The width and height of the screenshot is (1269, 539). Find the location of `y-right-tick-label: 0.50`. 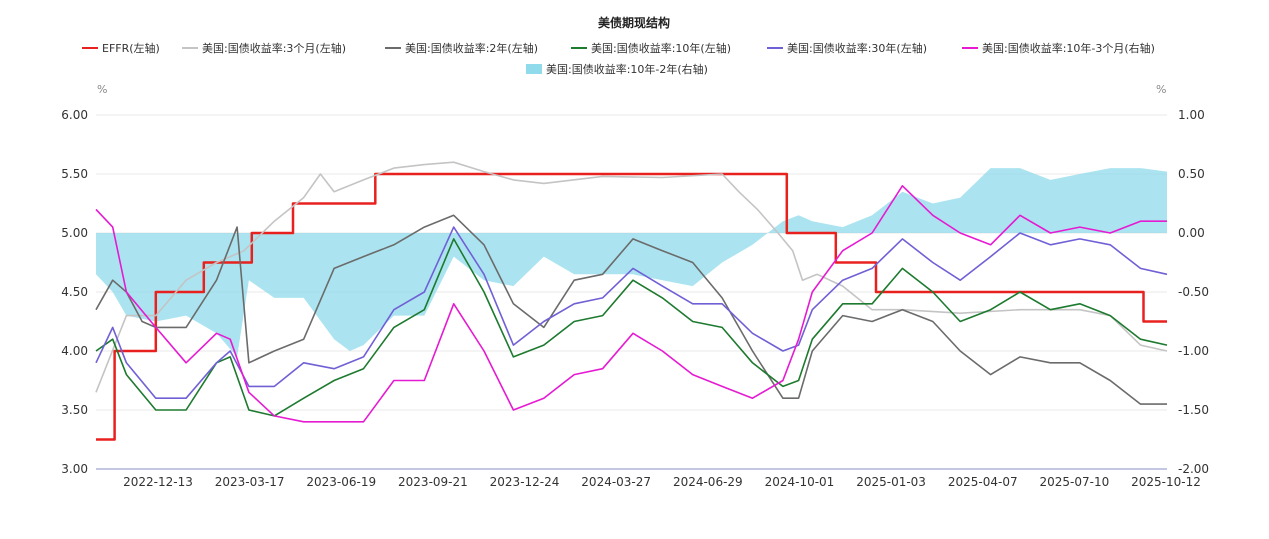

y-right-tick-label: 0.50 is located at coordinates (1191, 174).